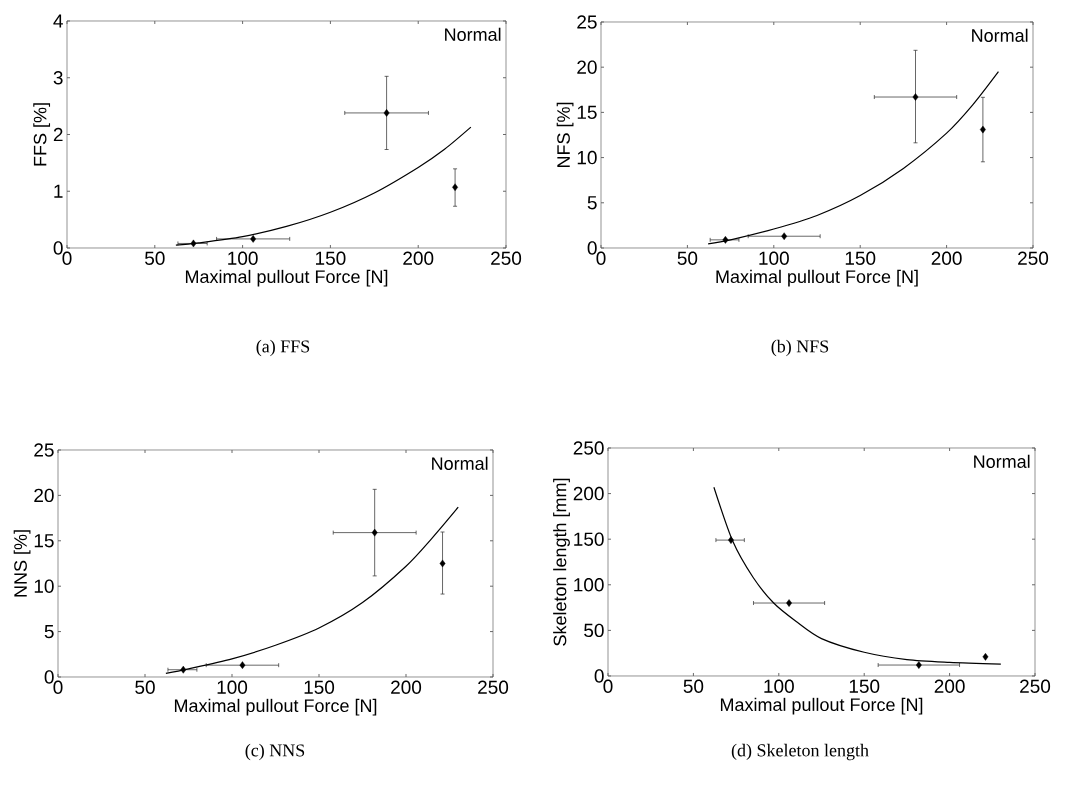 The image size is (1065, 805). Describe the element at coordinates (42, 134) in the screenshot. I see `y-axis-title: FFS [%]` at that location.